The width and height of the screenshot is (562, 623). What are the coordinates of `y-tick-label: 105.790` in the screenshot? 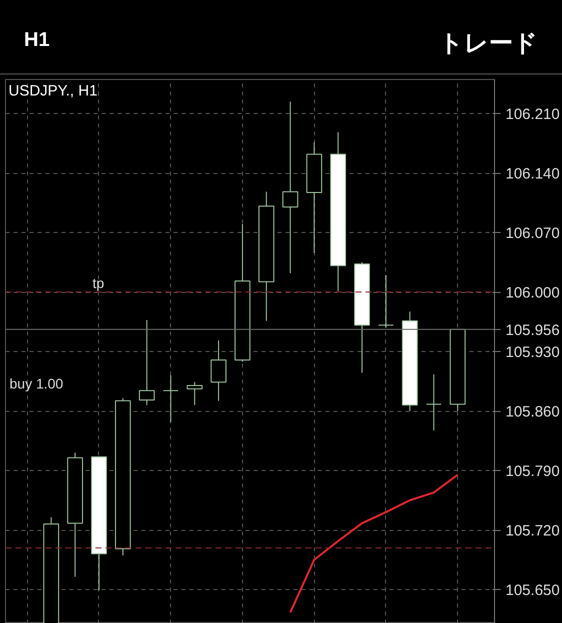 It's located at (533, 471).